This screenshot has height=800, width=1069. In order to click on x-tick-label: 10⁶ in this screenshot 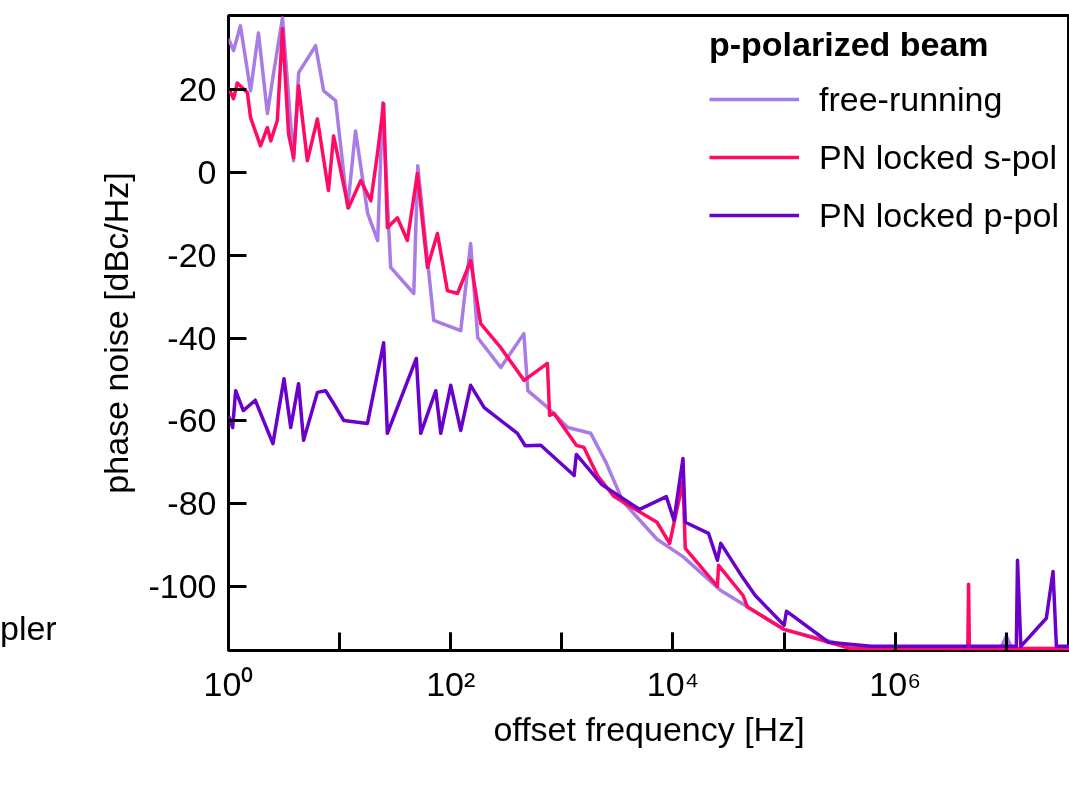, I will do `click(895, 683)`.